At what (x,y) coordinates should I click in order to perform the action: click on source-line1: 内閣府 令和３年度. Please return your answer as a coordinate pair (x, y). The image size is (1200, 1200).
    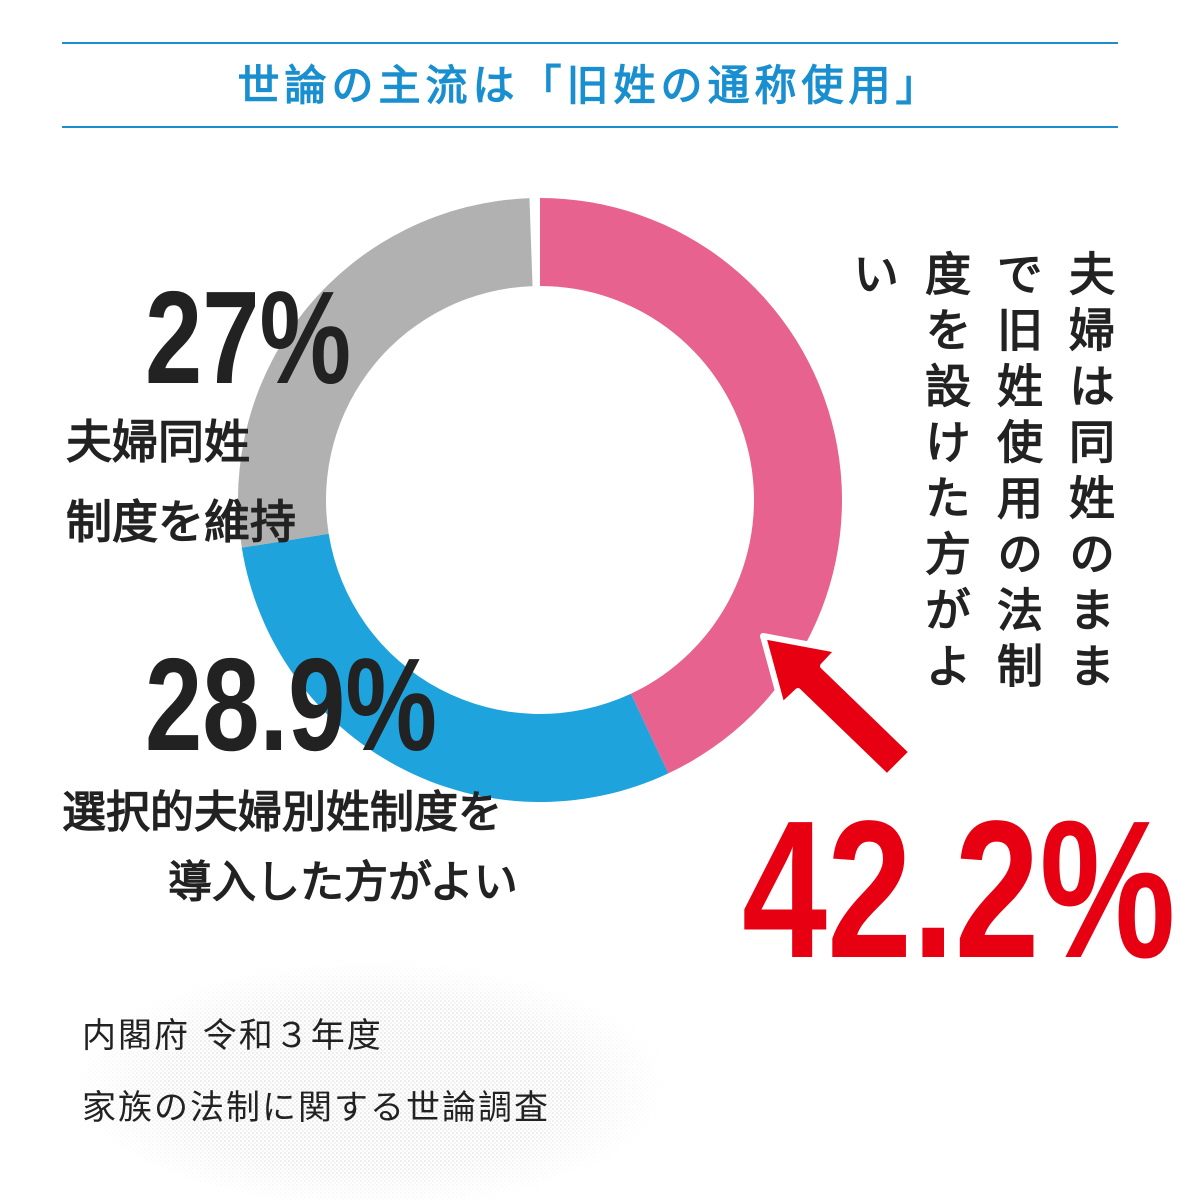
    Looking at the image, I should click on (232, 1036).